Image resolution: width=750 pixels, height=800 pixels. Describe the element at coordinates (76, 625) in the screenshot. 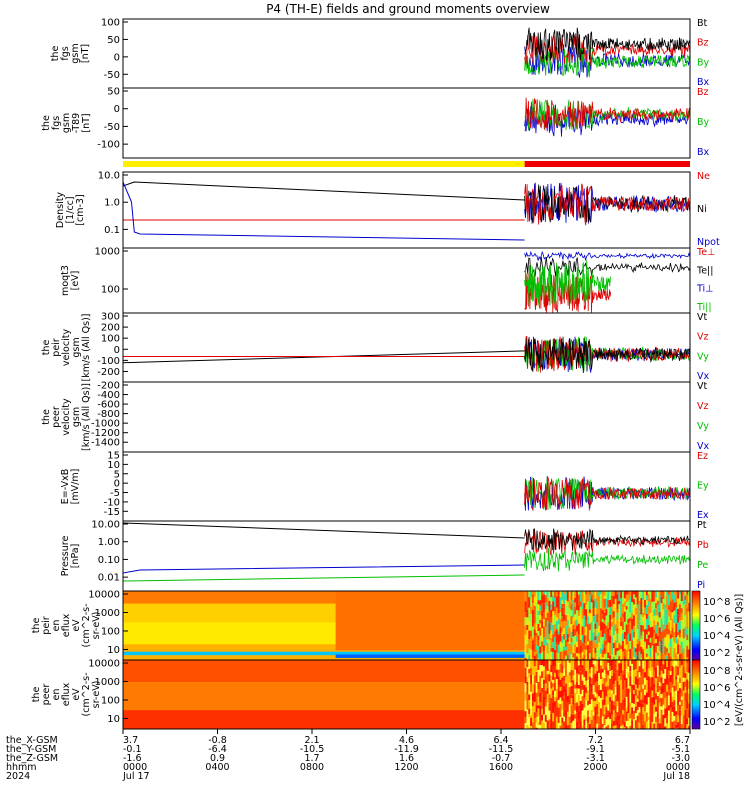

I see `y-axis-label-line: eV` at that location.